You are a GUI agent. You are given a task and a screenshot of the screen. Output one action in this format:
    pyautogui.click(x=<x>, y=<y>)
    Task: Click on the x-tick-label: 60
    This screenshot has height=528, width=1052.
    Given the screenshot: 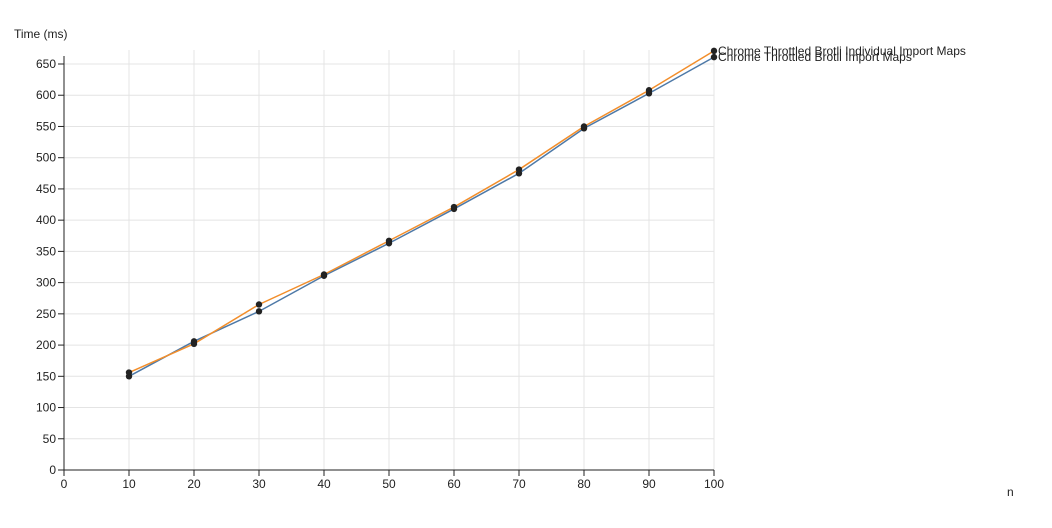 What is the action you would take?
    pyautogui.click(x=454, y=484)
    